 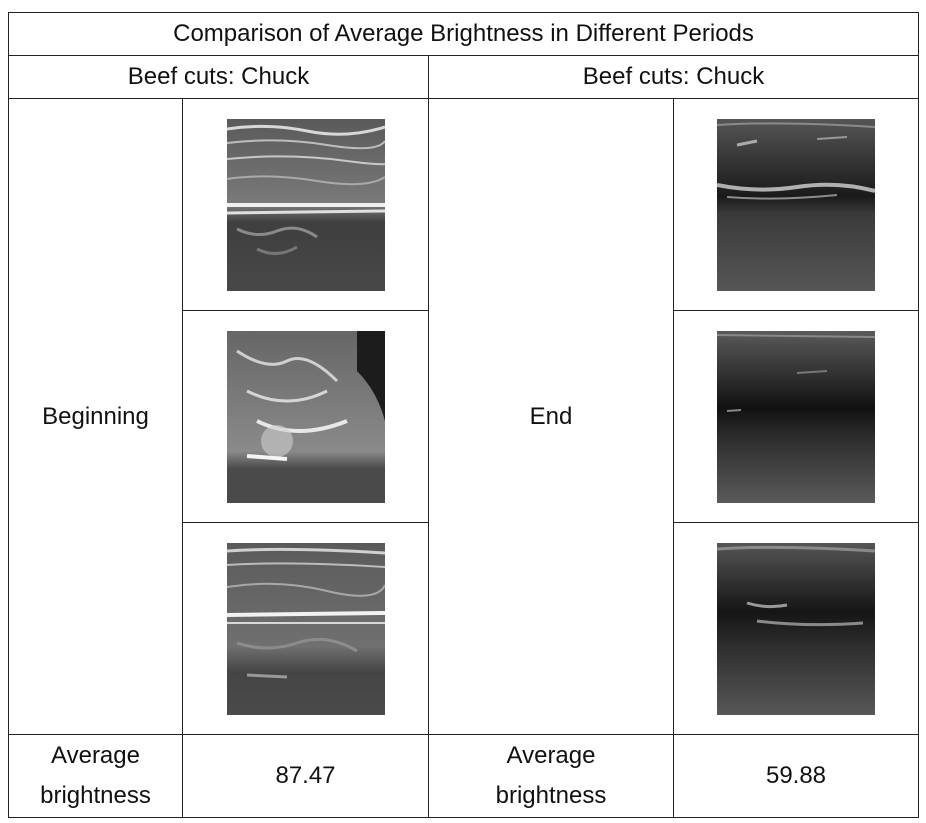 I want to click on avg-brightness-value-end: 59.88, so click(x=796, y=776).